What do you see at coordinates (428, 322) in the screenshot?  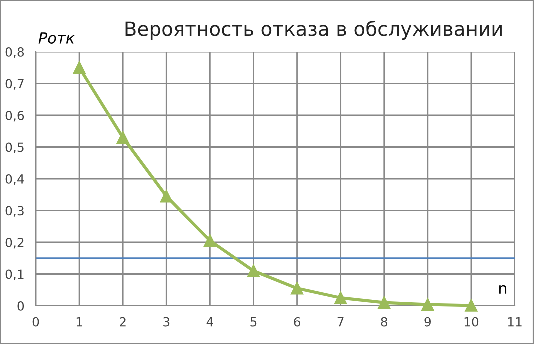 I see `x-tick-label: 9` at bounding box center [428, 322].